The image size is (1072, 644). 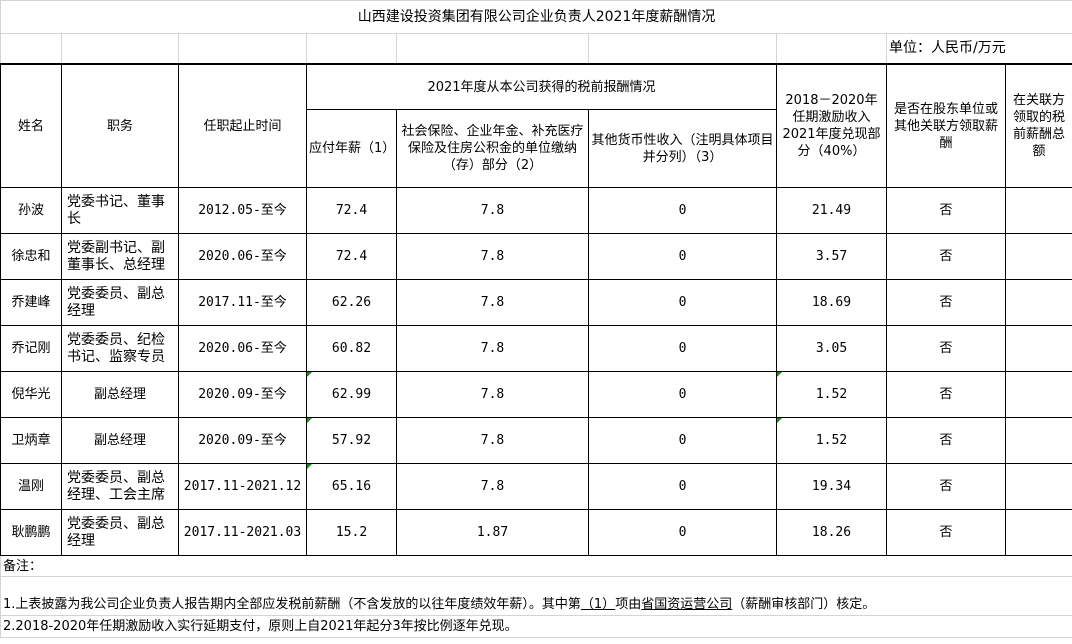 I want to click on table-row: 孙波 党委书记、董事长 2012.05-至今 72.4 7.8 0 21.49 否, so click(x=536, y=210).